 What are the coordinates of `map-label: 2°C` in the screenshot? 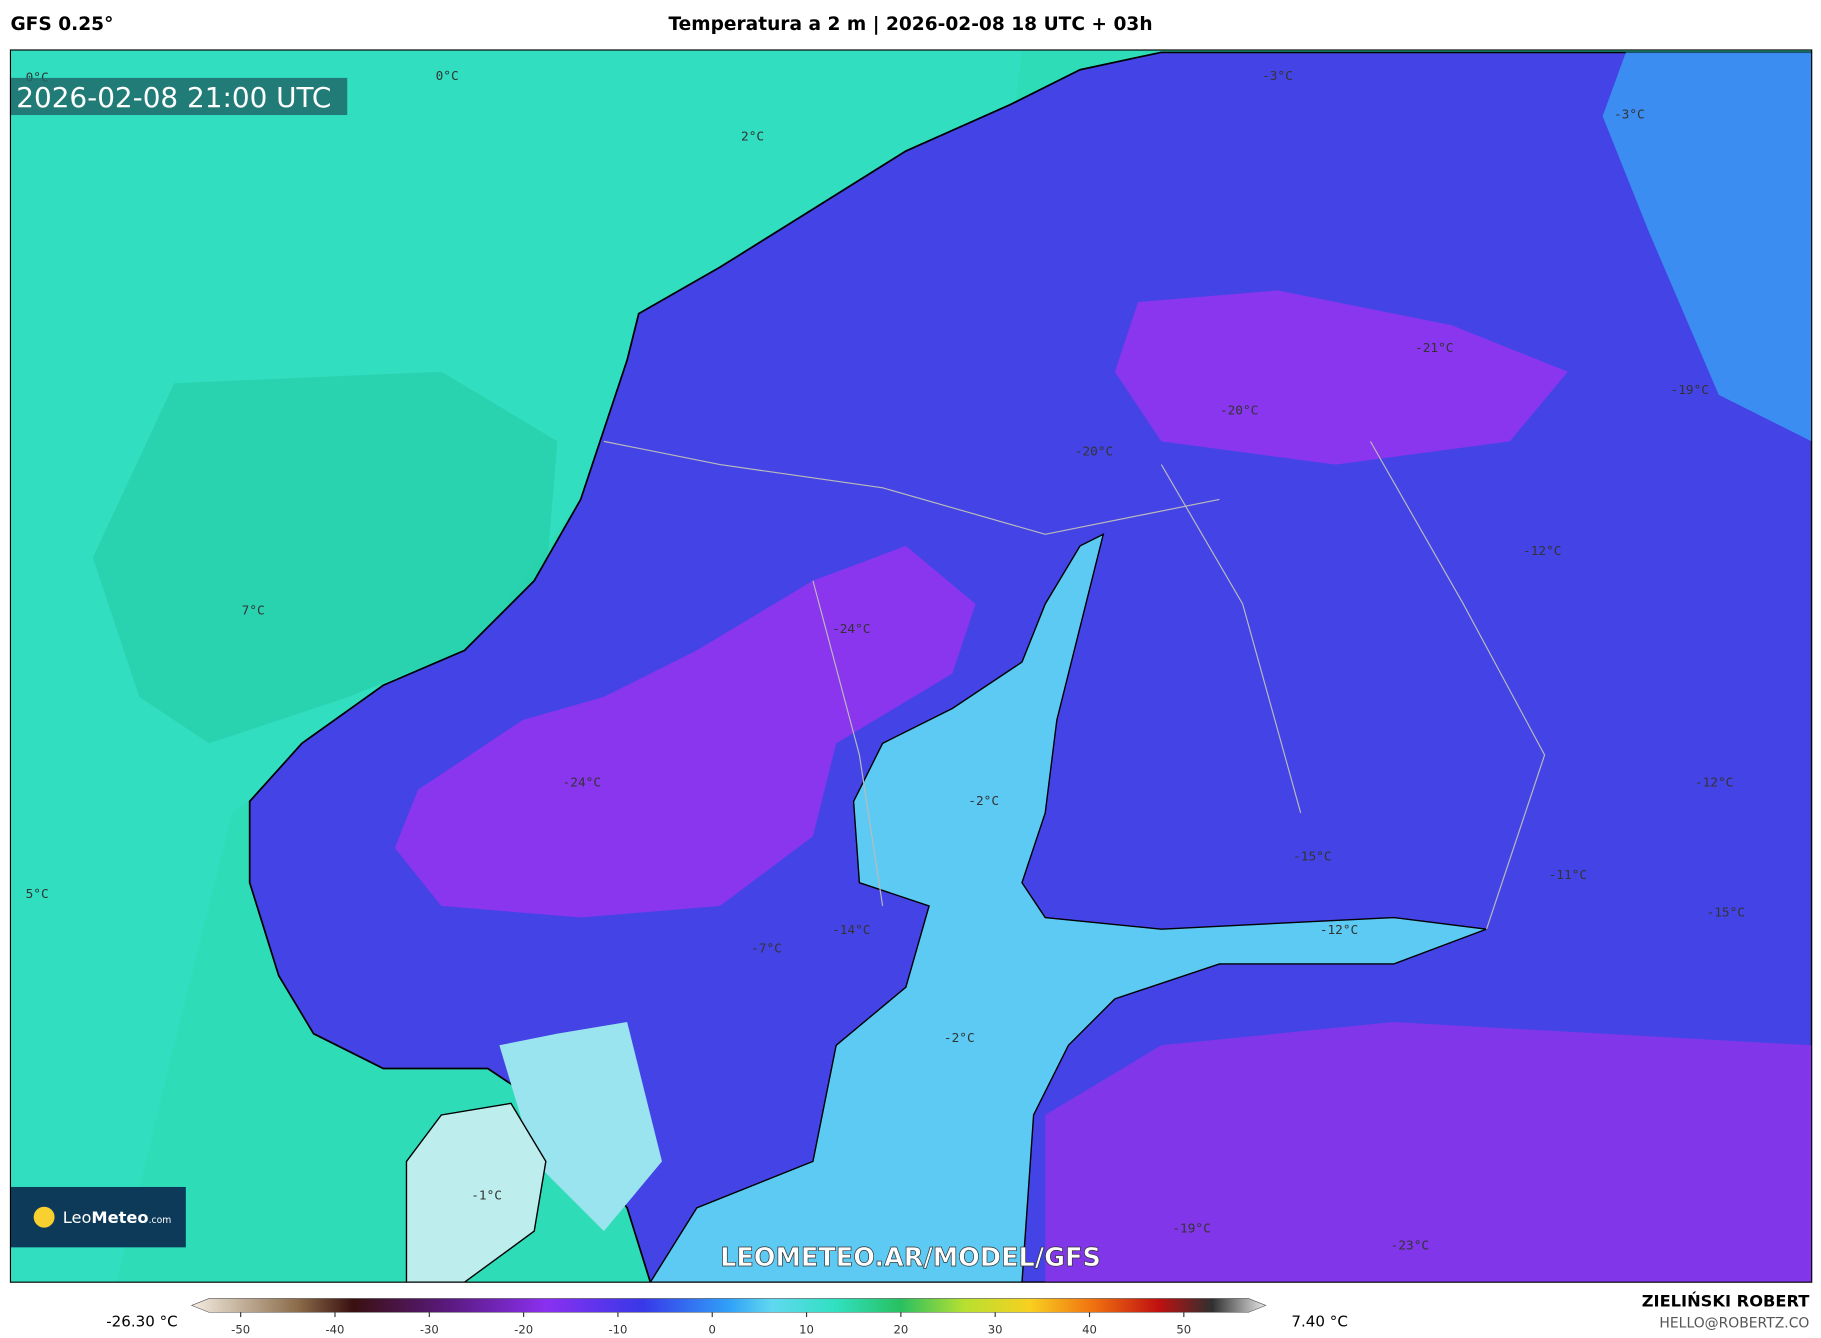 It's located at (752, 137).